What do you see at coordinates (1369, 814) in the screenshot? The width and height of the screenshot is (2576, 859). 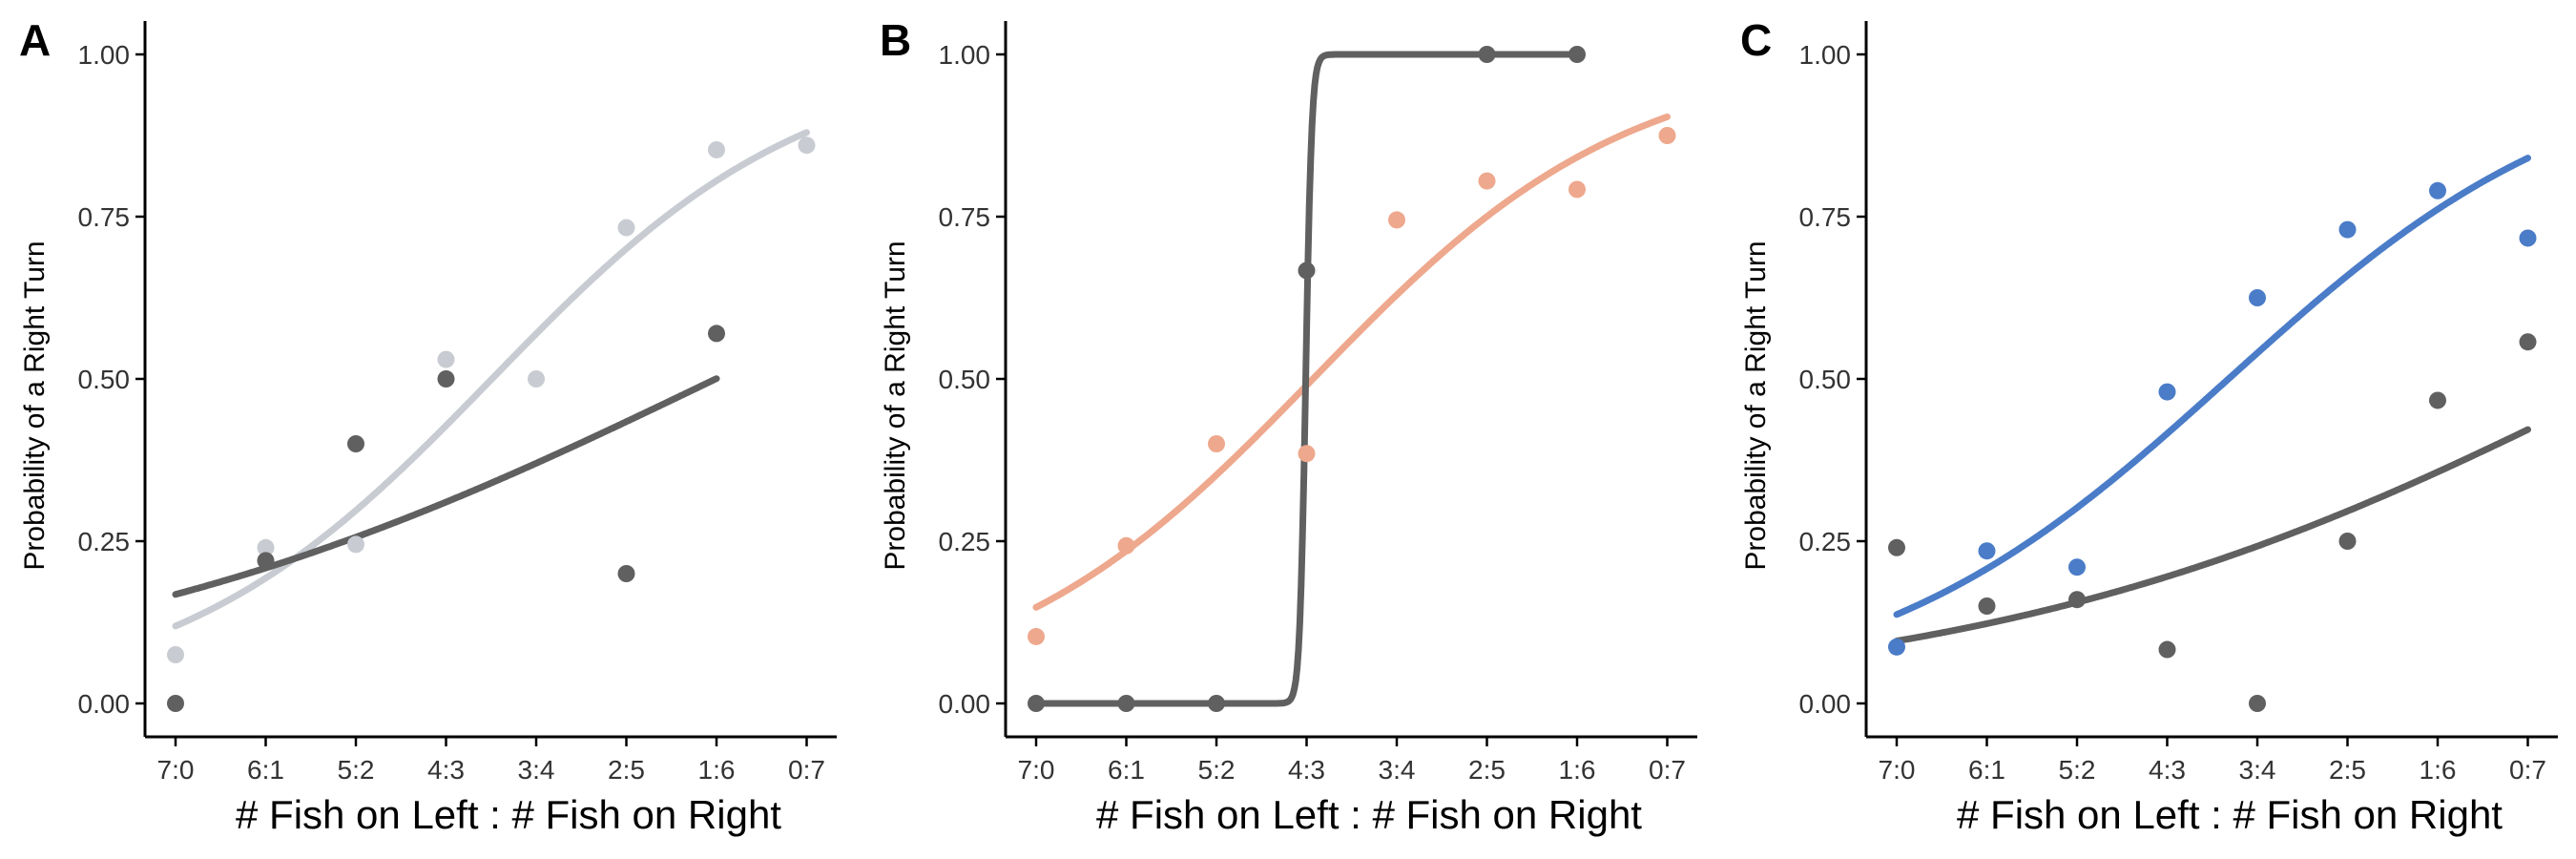 I see `x-axis-label-b: # Fish on Left : # Fish on Right` at bounding box center [1369, 814].